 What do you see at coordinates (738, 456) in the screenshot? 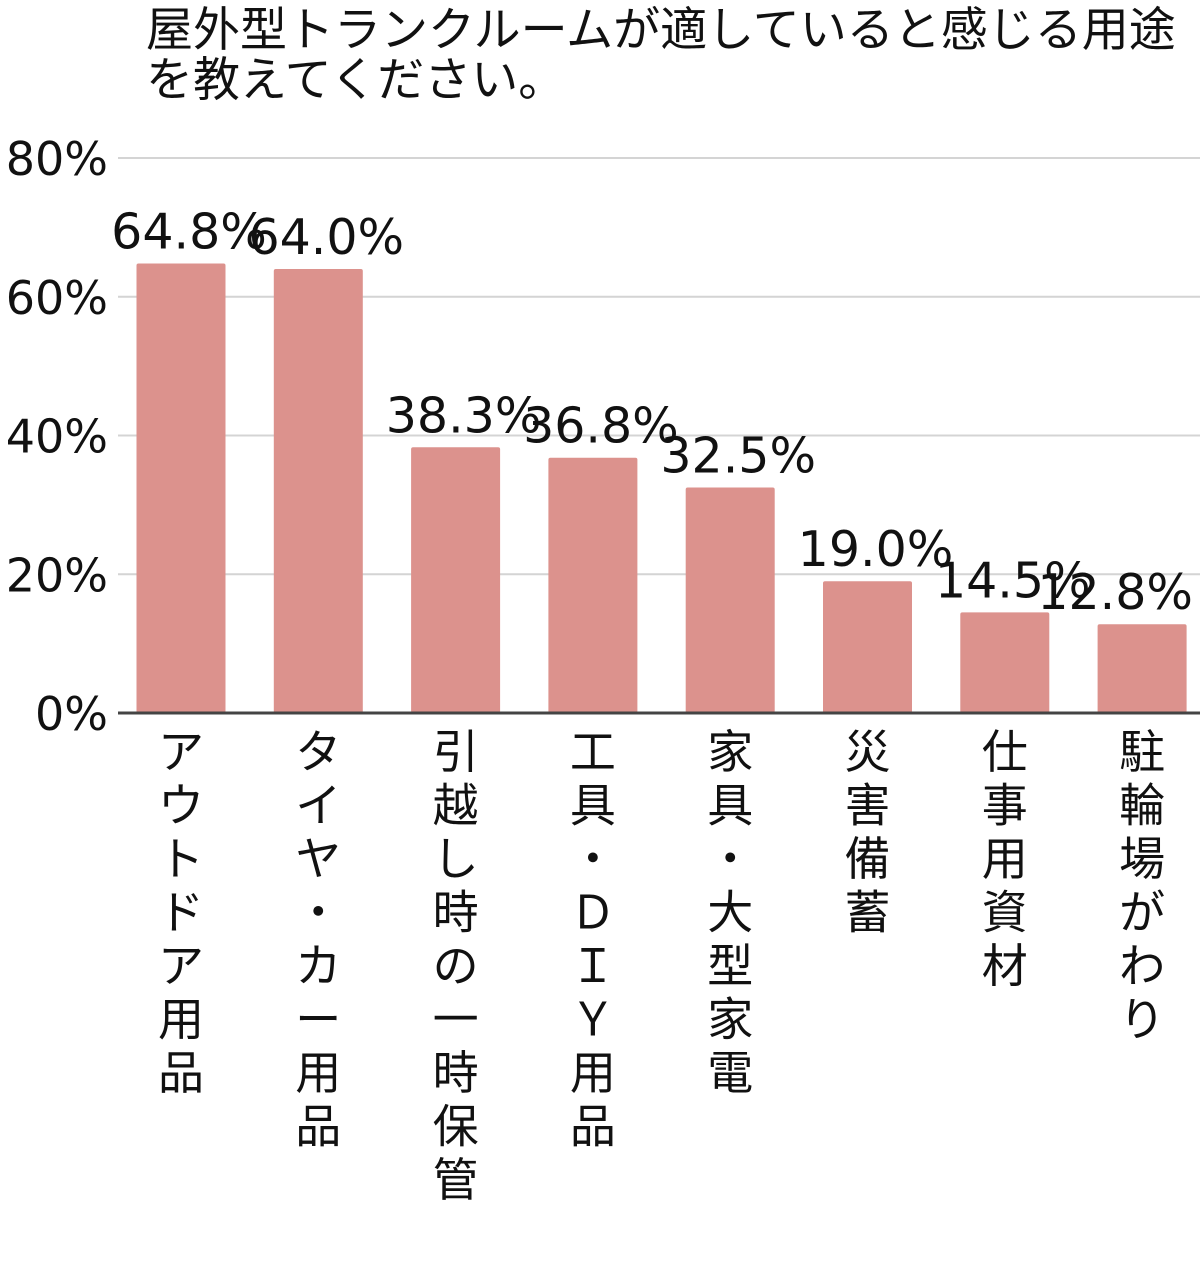
I see `data-label: 32.5%` at bounding box center [738, 456].